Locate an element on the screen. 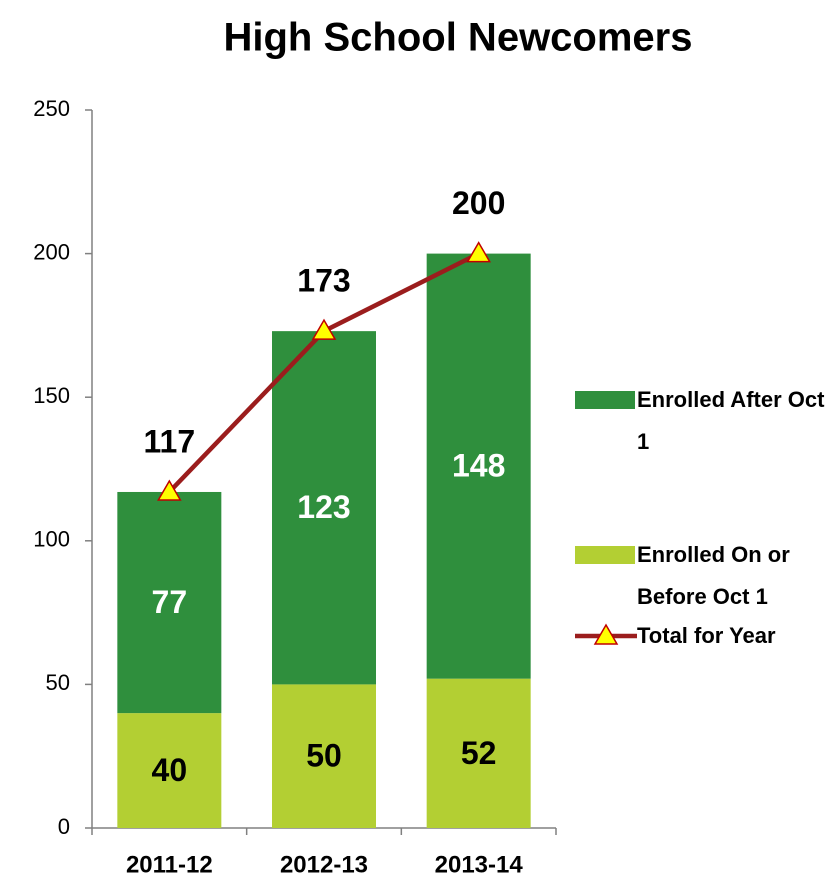 The width and height of the screenshot is (837, 886). data-label: 40 is located at coordinates (170, 770).